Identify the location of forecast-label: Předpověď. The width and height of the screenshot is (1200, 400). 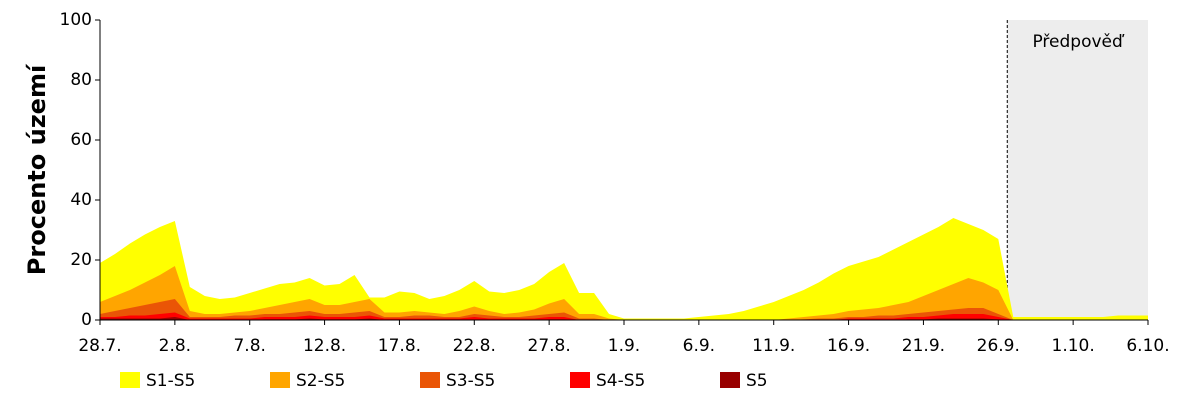
(1078, 42).